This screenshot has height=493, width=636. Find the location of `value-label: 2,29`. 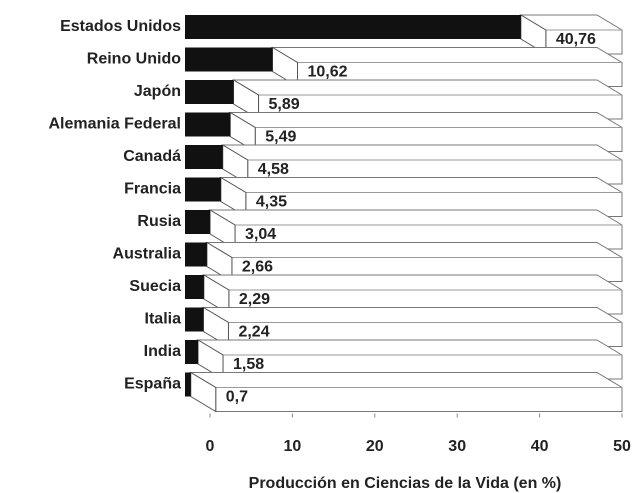

value-label: 2,29 is located at coordinates (254, 299).